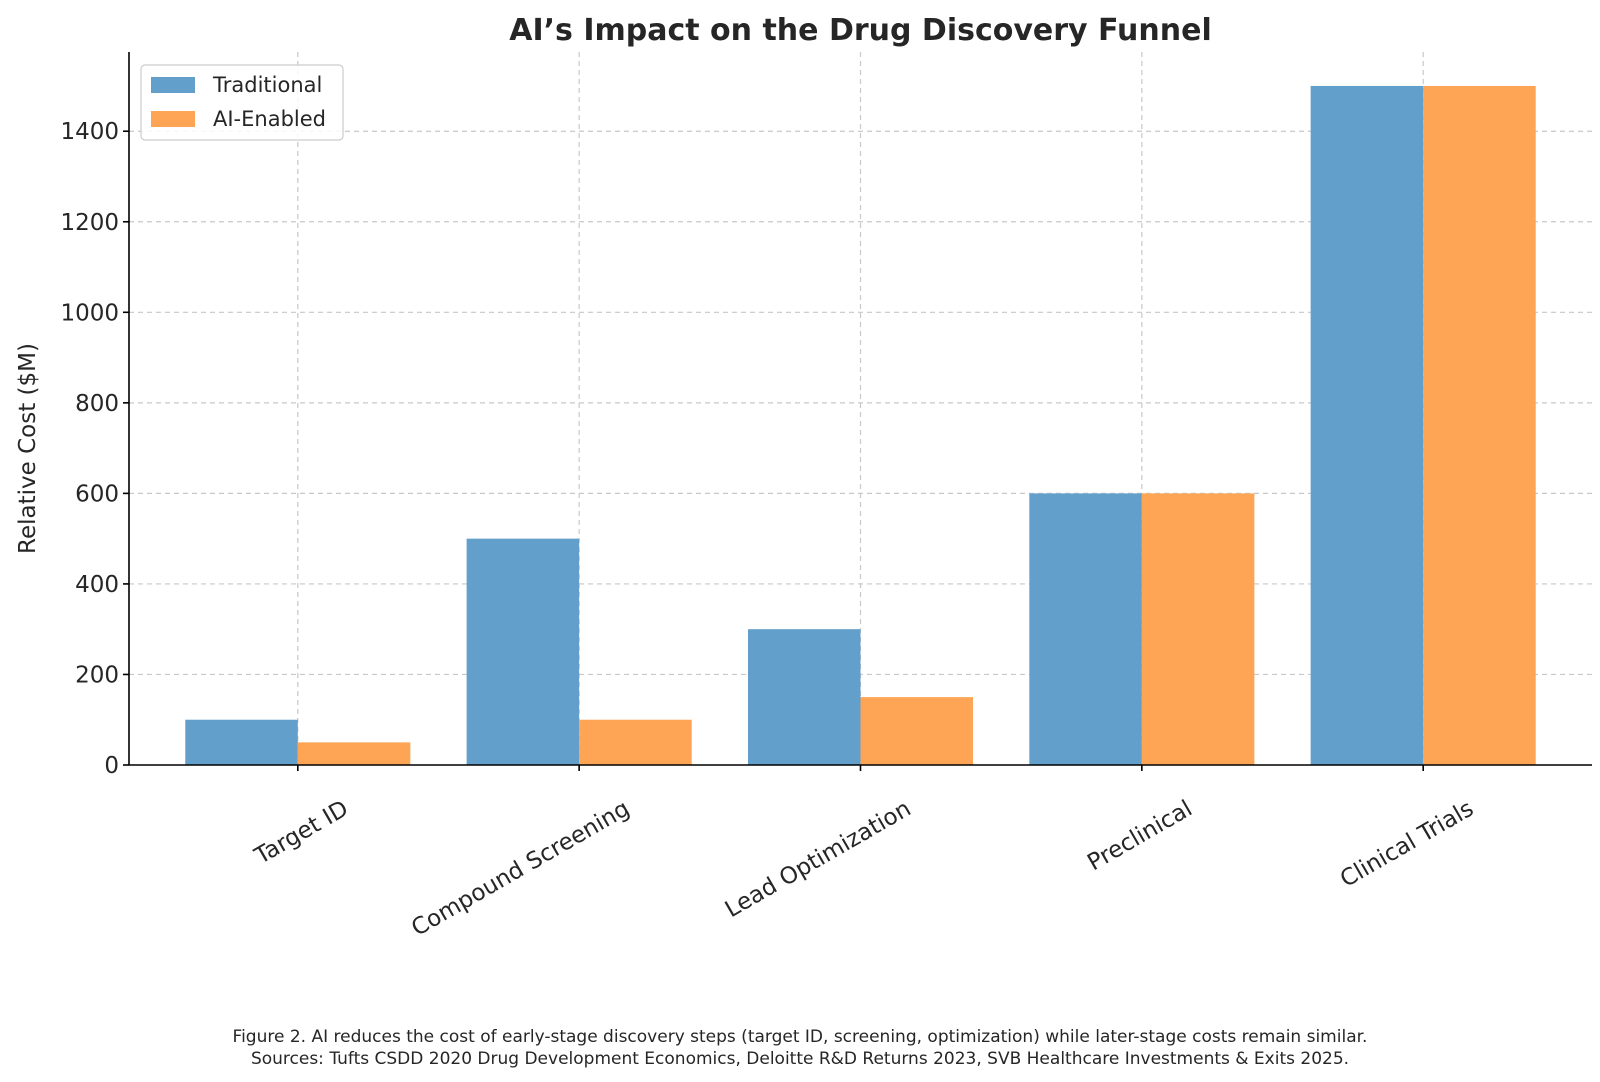 This screenshot has width=1600, height=1082. I want to click on x-tick-label-3: Preclinical, so click(1140, 836).